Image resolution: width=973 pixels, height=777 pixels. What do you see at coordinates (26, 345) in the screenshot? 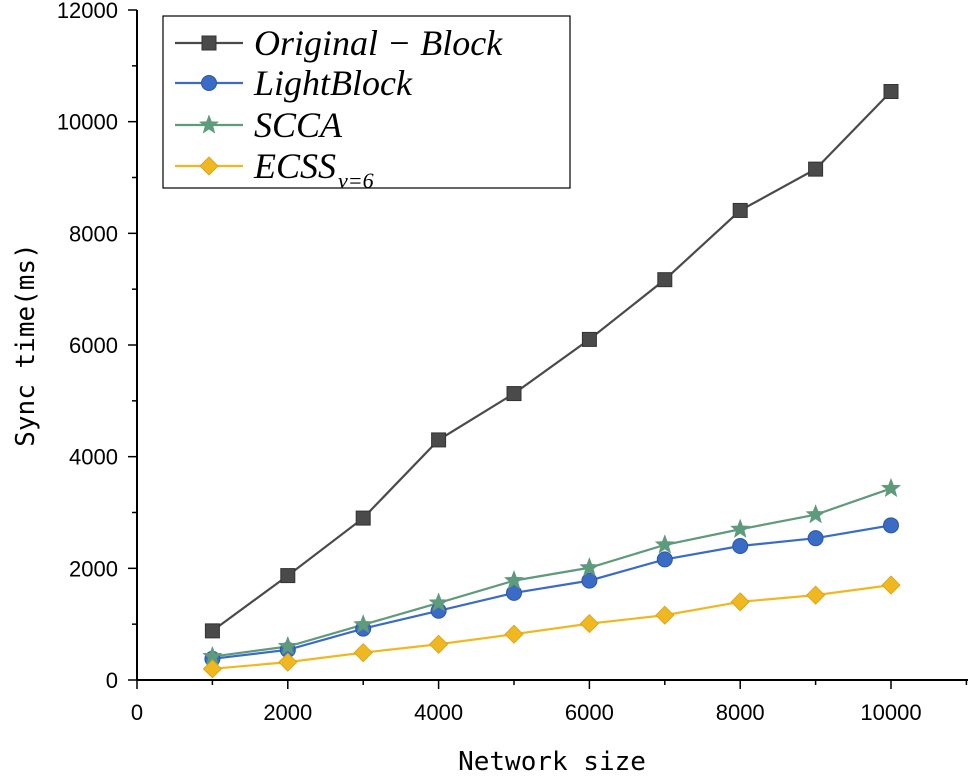
I see `y-axis-title: Sync time(ms)` at bounding box center [26, 345].